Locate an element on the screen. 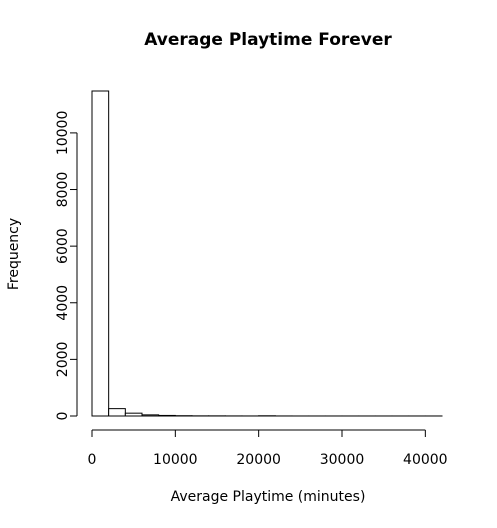 The height and width of the screenshot is (528, 497). x-tick-label: 0 is located at coordinates (92, 460).